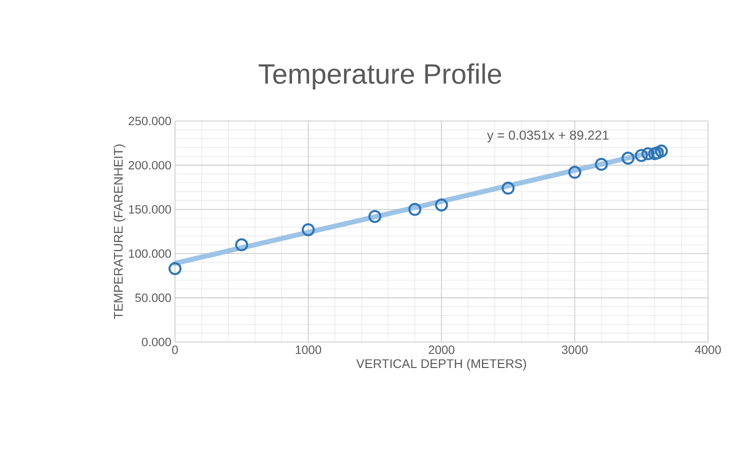 This screenshot has height=450, width=744. Describe the element at coordinates (707, 350) in the screenshot. I see `x-tick-label: 4000` at that location.